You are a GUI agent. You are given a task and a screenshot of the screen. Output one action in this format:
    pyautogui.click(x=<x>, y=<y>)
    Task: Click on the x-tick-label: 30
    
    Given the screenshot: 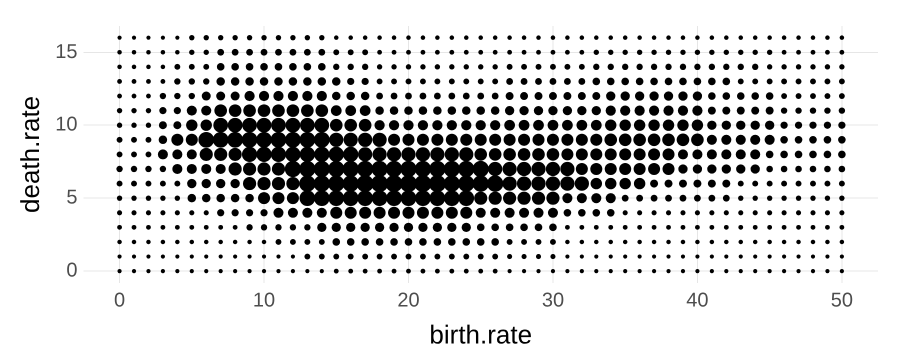 What is the action you would take?
    pyautogui.click(x=553, y=300)
    